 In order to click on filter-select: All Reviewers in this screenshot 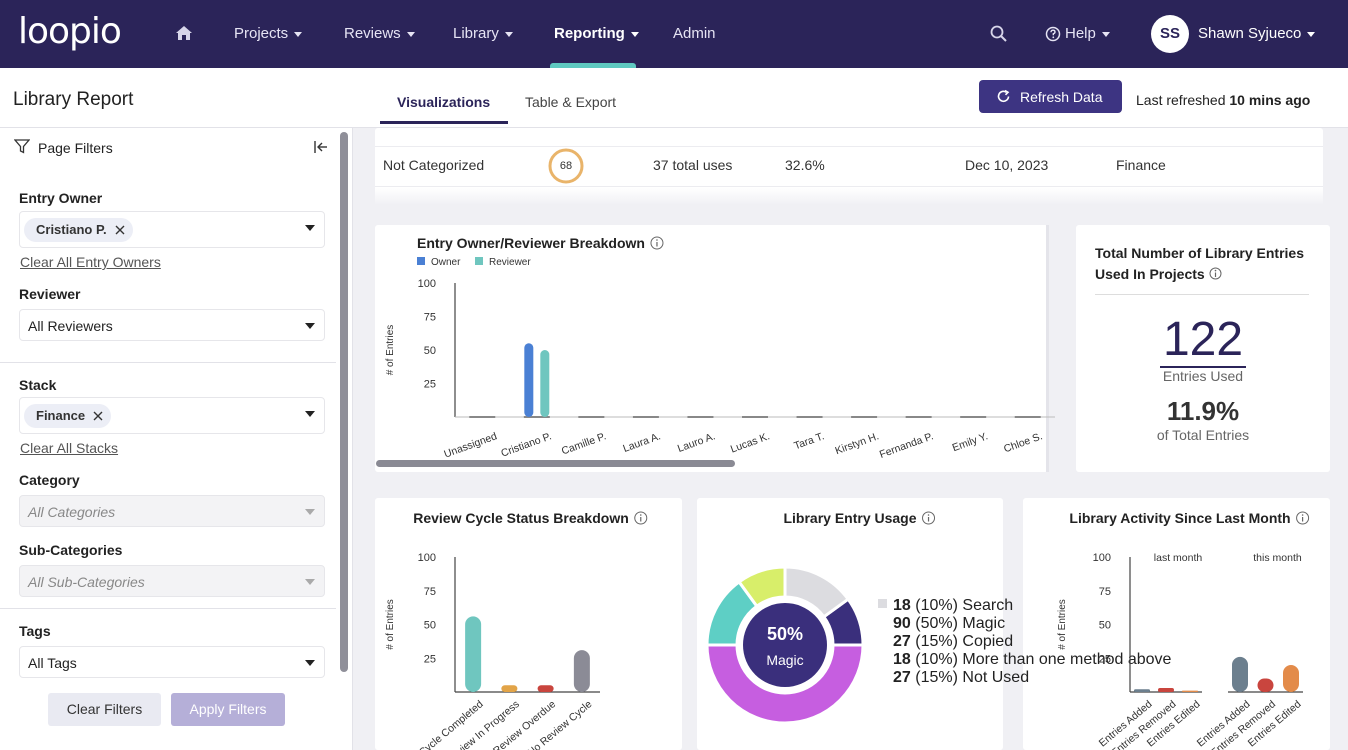, I will do `click(172, 325)`.